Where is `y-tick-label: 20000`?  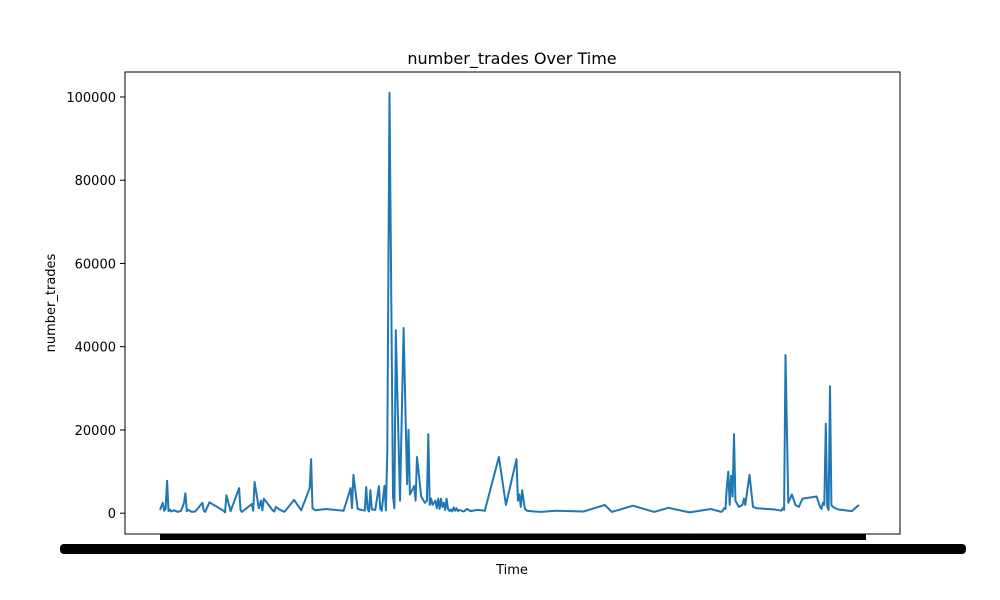
y-tick-label: 20000 is located at coordinates (95, 431).